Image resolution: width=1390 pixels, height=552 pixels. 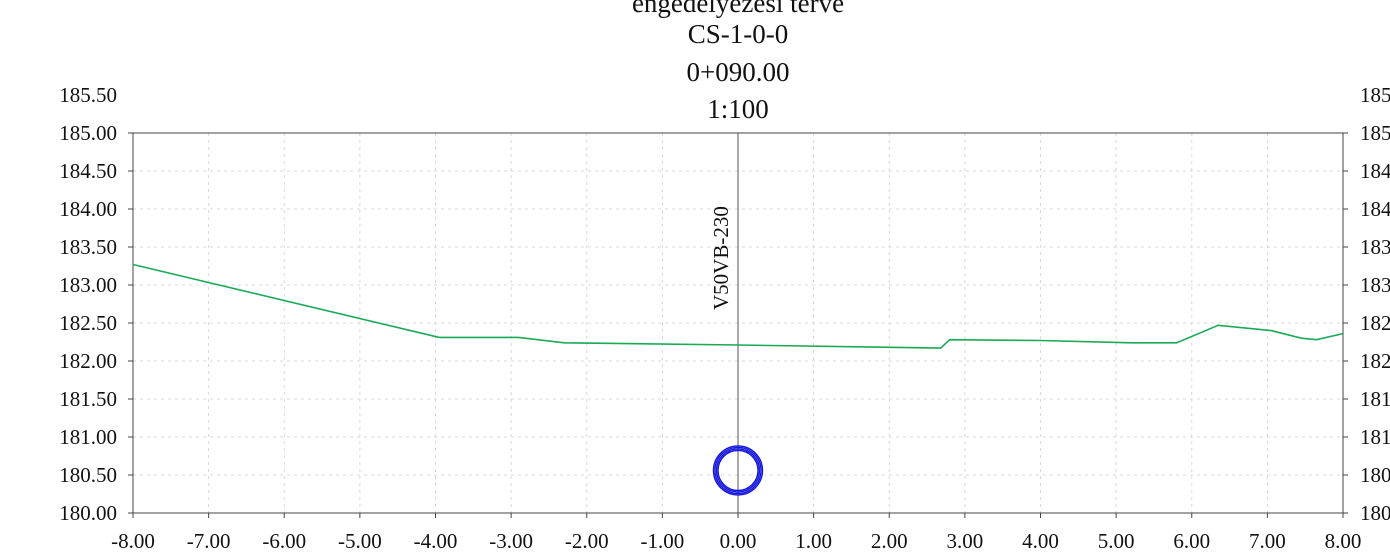 What do you see at coordinates (1375, 475) in the screenshot?
I see `y-tick-label-right: 180.50` at bounding box center [1375, 475].